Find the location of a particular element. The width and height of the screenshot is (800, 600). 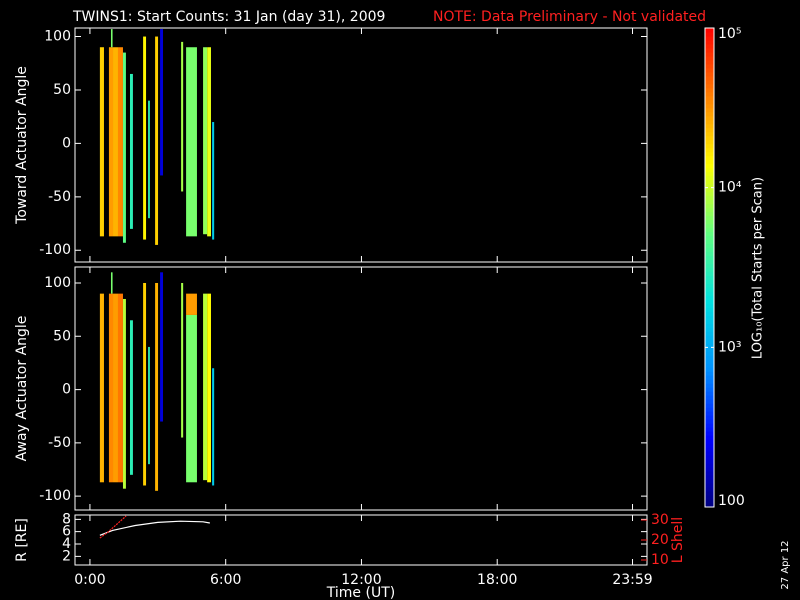

orbit-line is located at coordinates (154, 528).